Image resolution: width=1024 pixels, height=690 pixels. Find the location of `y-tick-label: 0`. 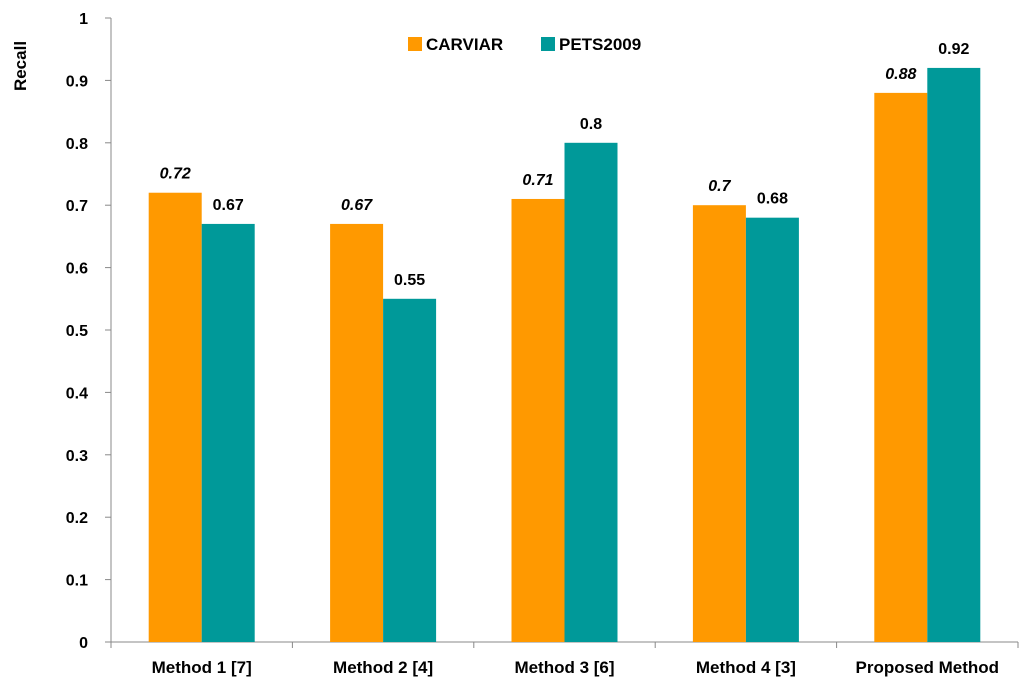

y-tick-label: 0 is located at coordinates (83, 643).